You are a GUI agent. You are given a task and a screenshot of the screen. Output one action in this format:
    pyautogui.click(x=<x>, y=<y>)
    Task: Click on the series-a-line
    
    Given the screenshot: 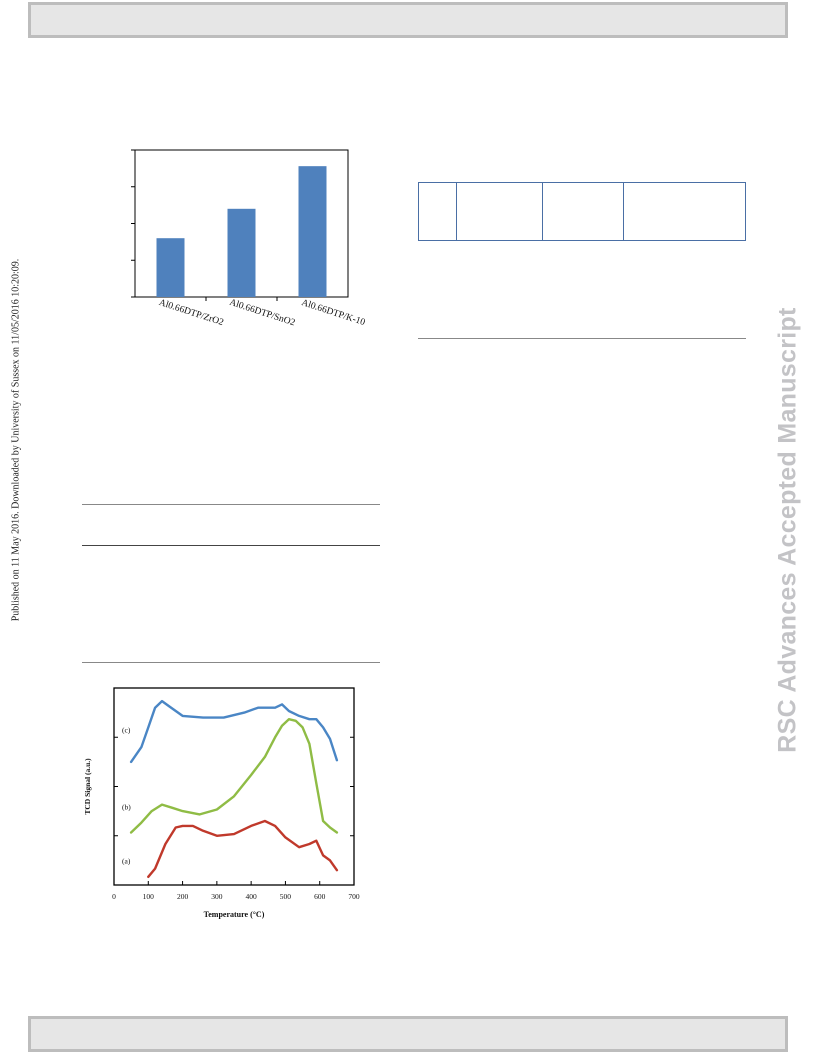 What is the action you would take?
    pyautogui.click(x=243, y=848)
    